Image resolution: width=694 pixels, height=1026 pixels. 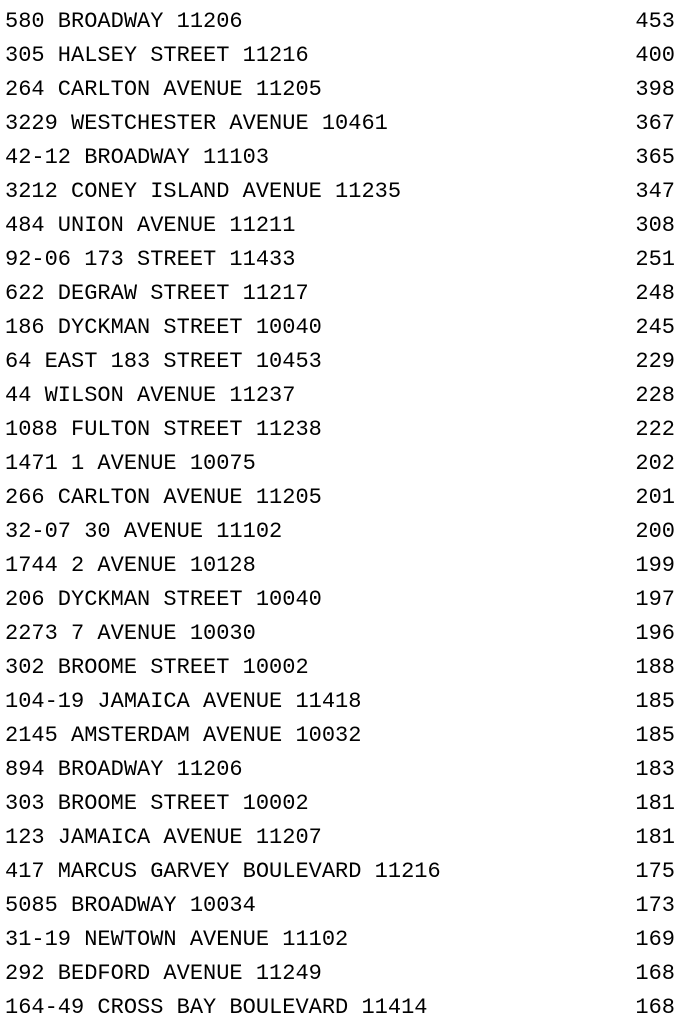 I want to click on count-cell: 197, so click(x=655, y=599).